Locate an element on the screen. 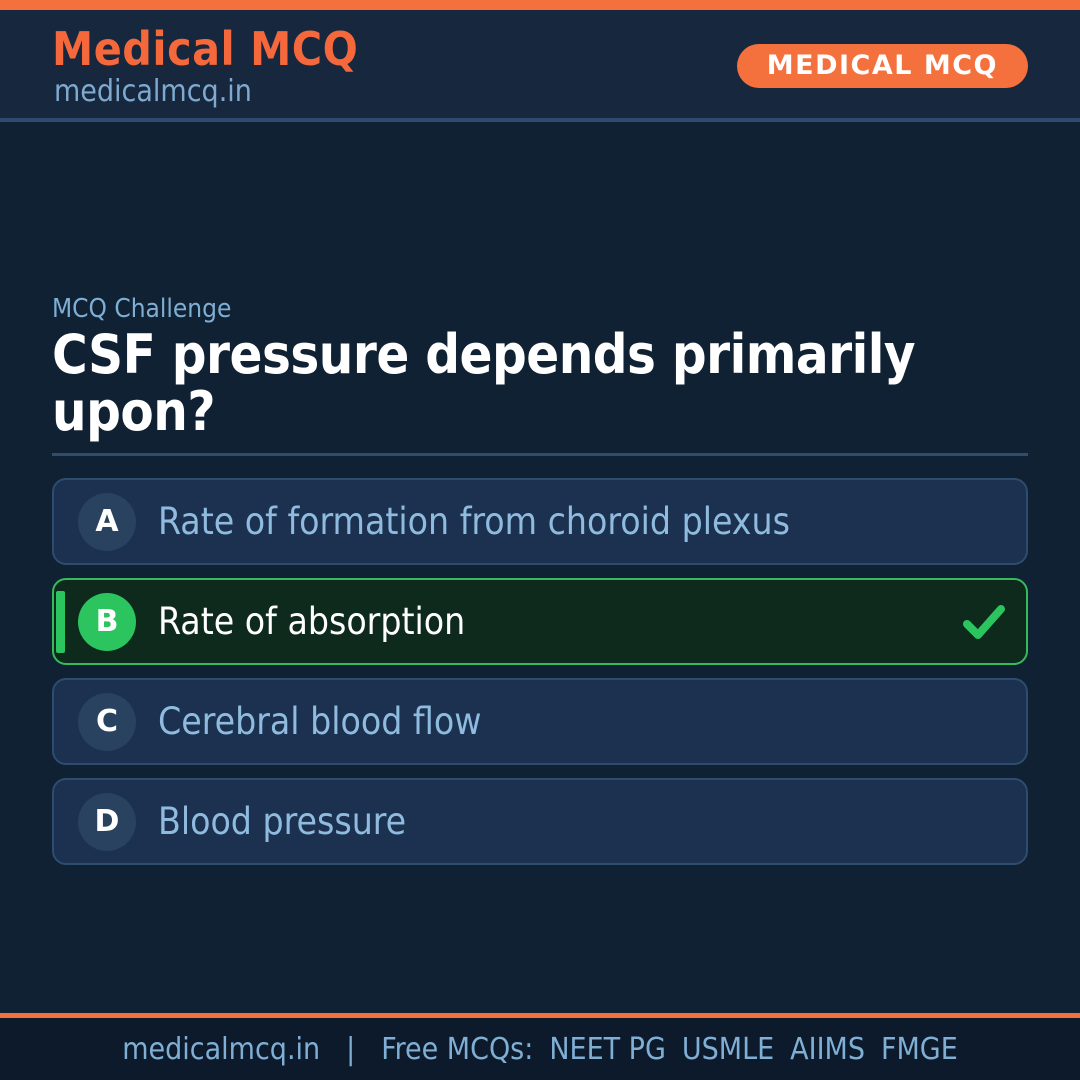 The image size is (1080, 1080). option-d-text: Blood pressure is located at coordinates (282, 821).